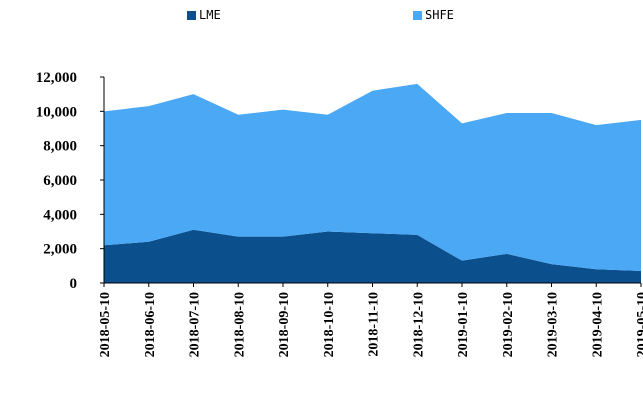 The image size is (643, 406). What do you see at coordinates (56, 78) in the screenshot?
I see `y-tick-label: 12,000` at bounding box center [56, 78].